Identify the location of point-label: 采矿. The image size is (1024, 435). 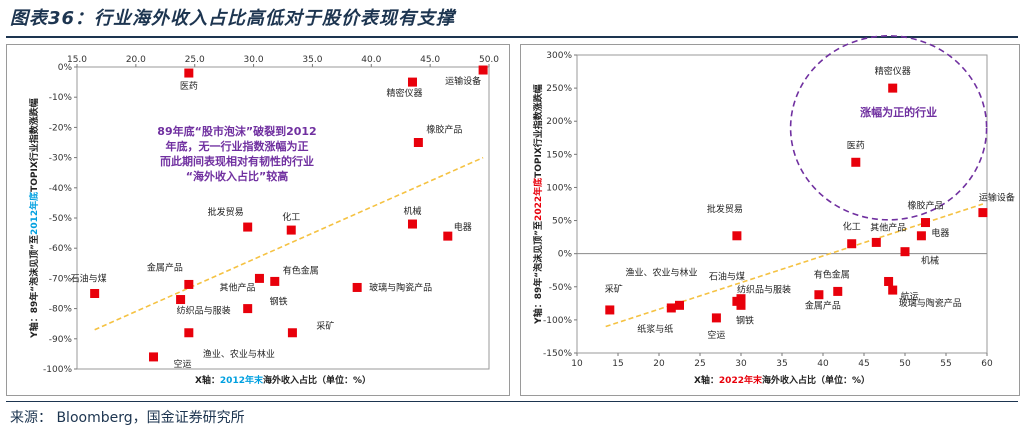
(614, 289).